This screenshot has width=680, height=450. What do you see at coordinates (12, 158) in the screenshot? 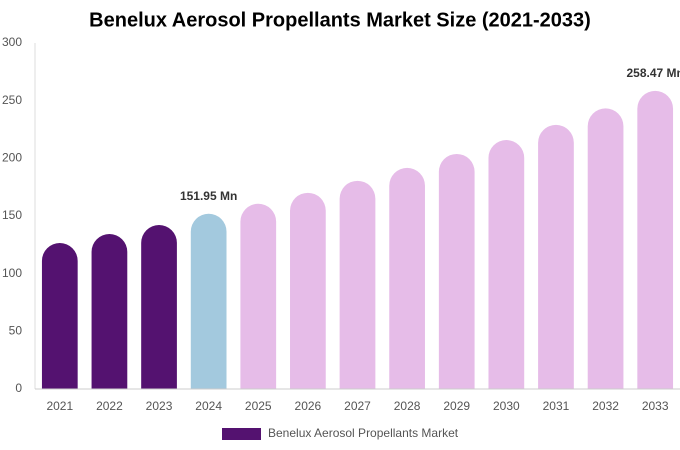
I see `y-tick-label: 200` at bounding box center [12, 158].